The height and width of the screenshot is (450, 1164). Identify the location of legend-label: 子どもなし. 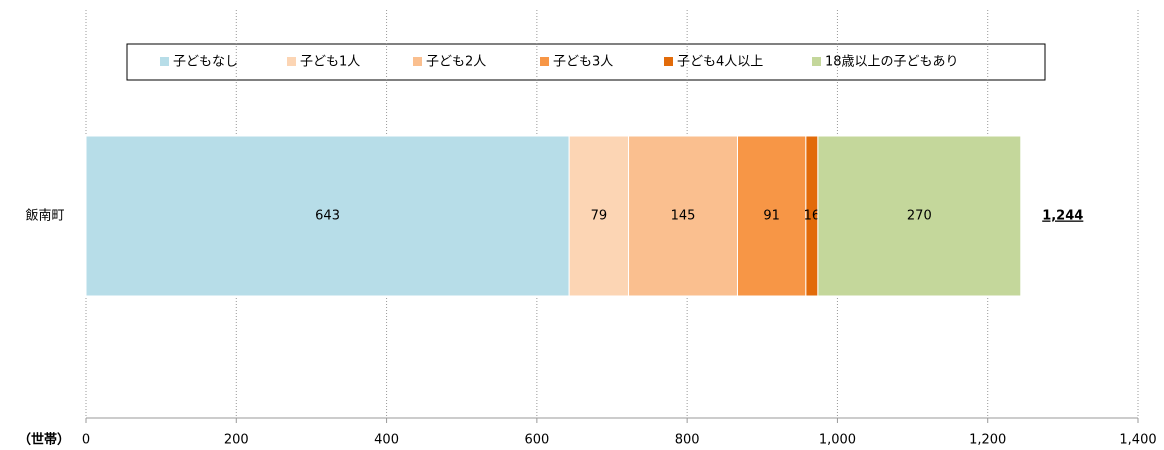
(205, 62).